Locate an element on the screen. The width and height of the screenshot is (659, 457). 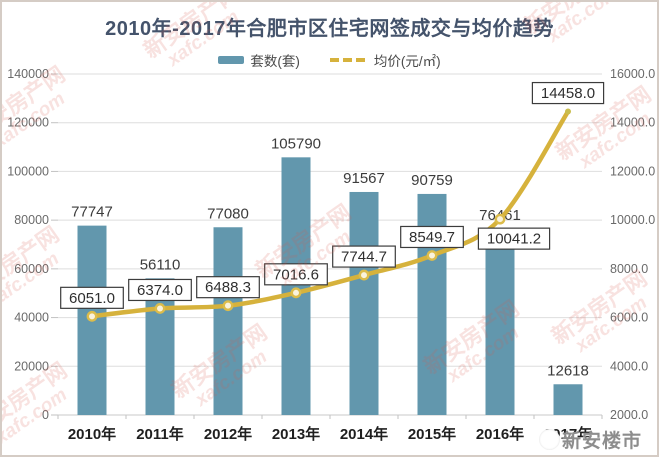
bar-value-label: 12618 is located at coordinates (568, 370).